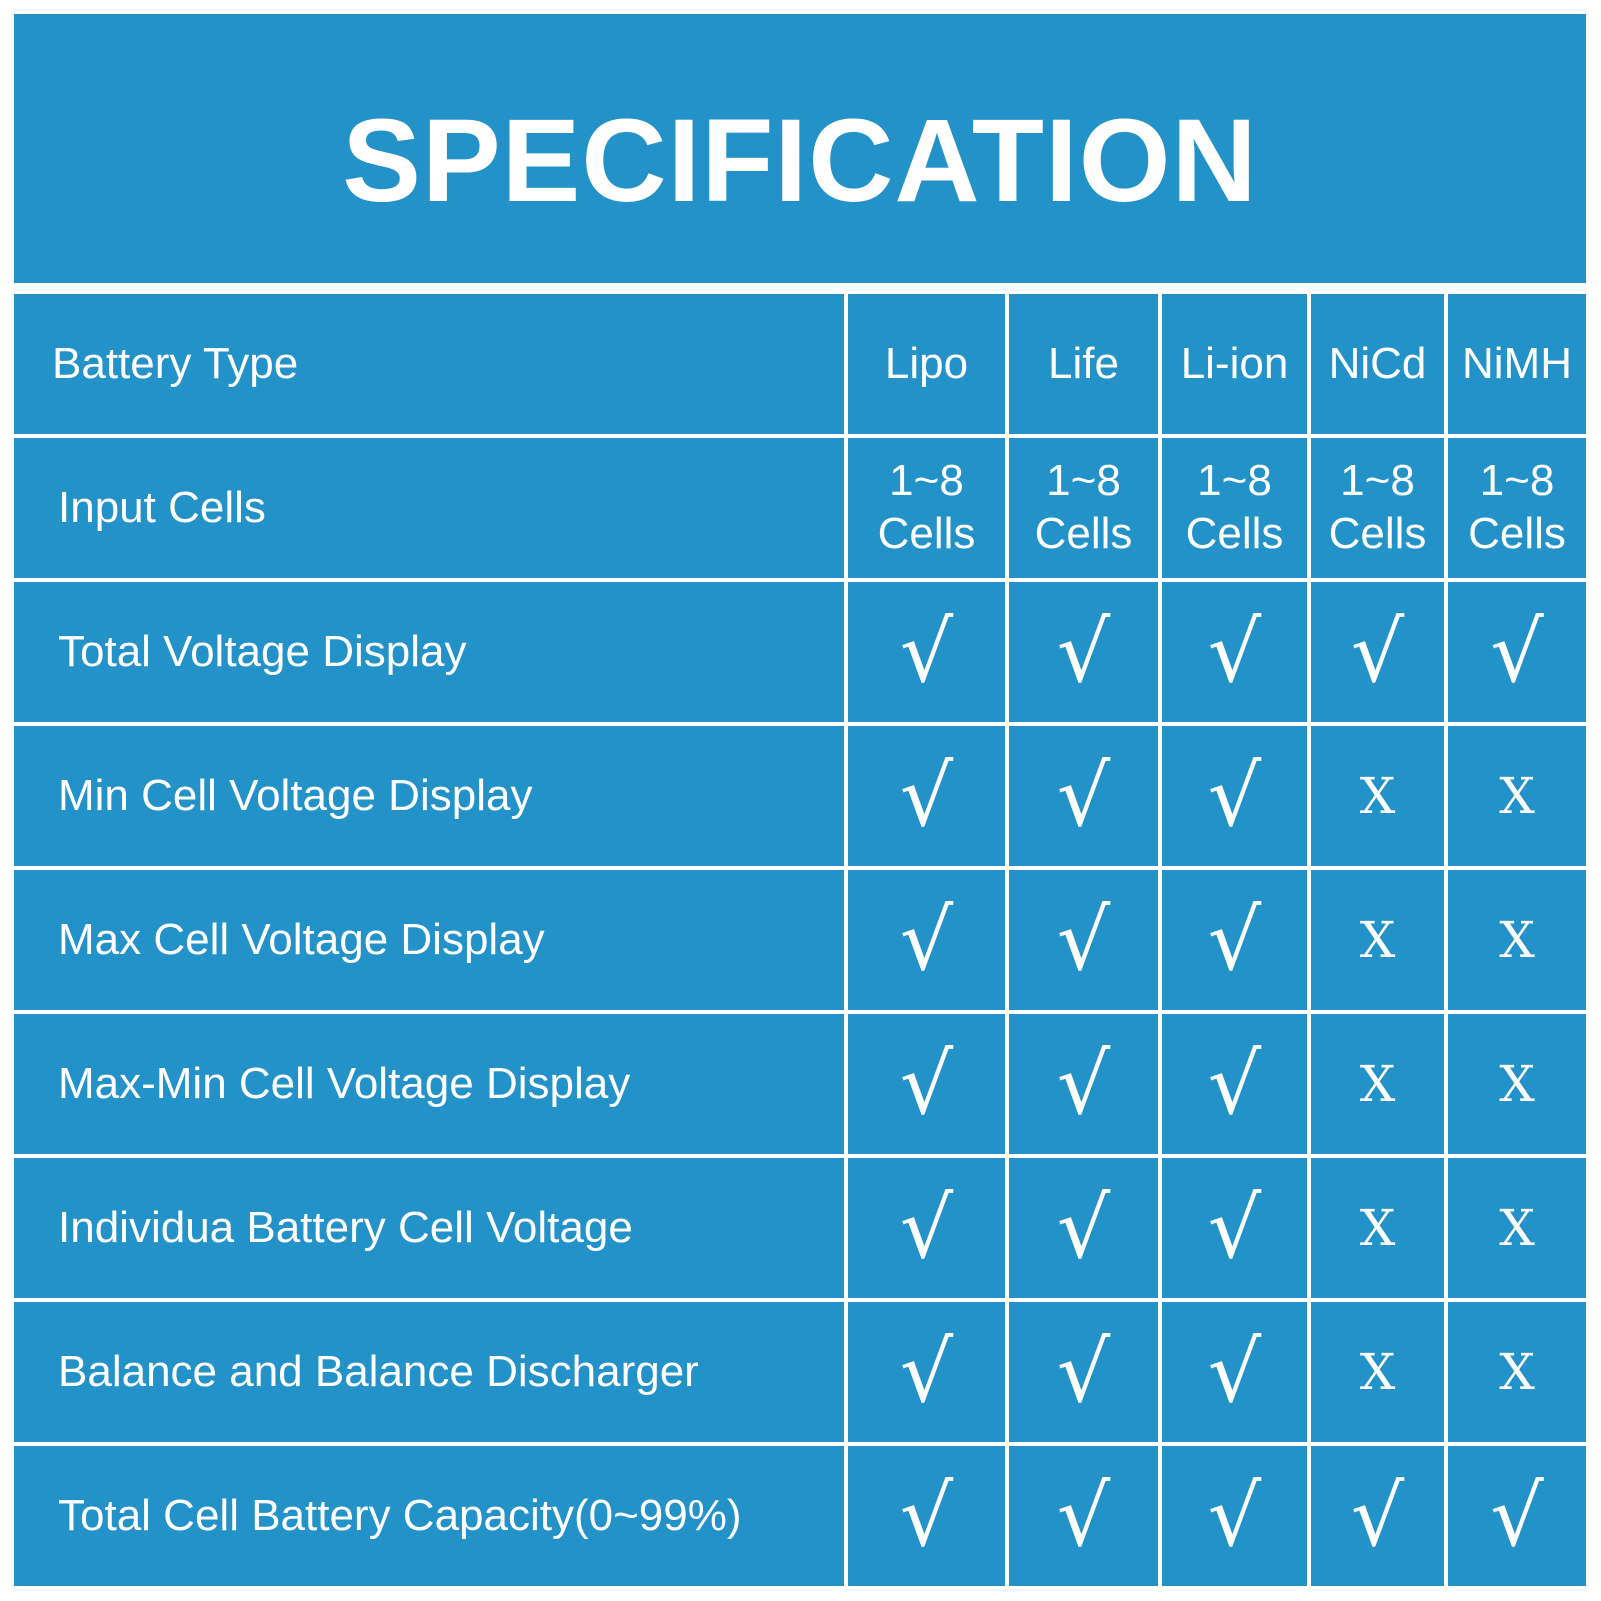 This screenshot has width=1601, height=1601. I want to click on header-battery-type: Battery Type, so click(429, 364).